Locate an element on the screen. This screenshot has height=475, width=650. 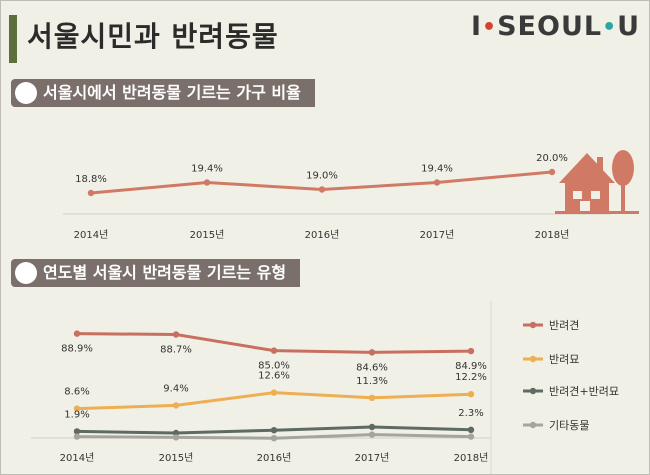
chart2-data-label: 88.7% is located at coordinates (176, 349).